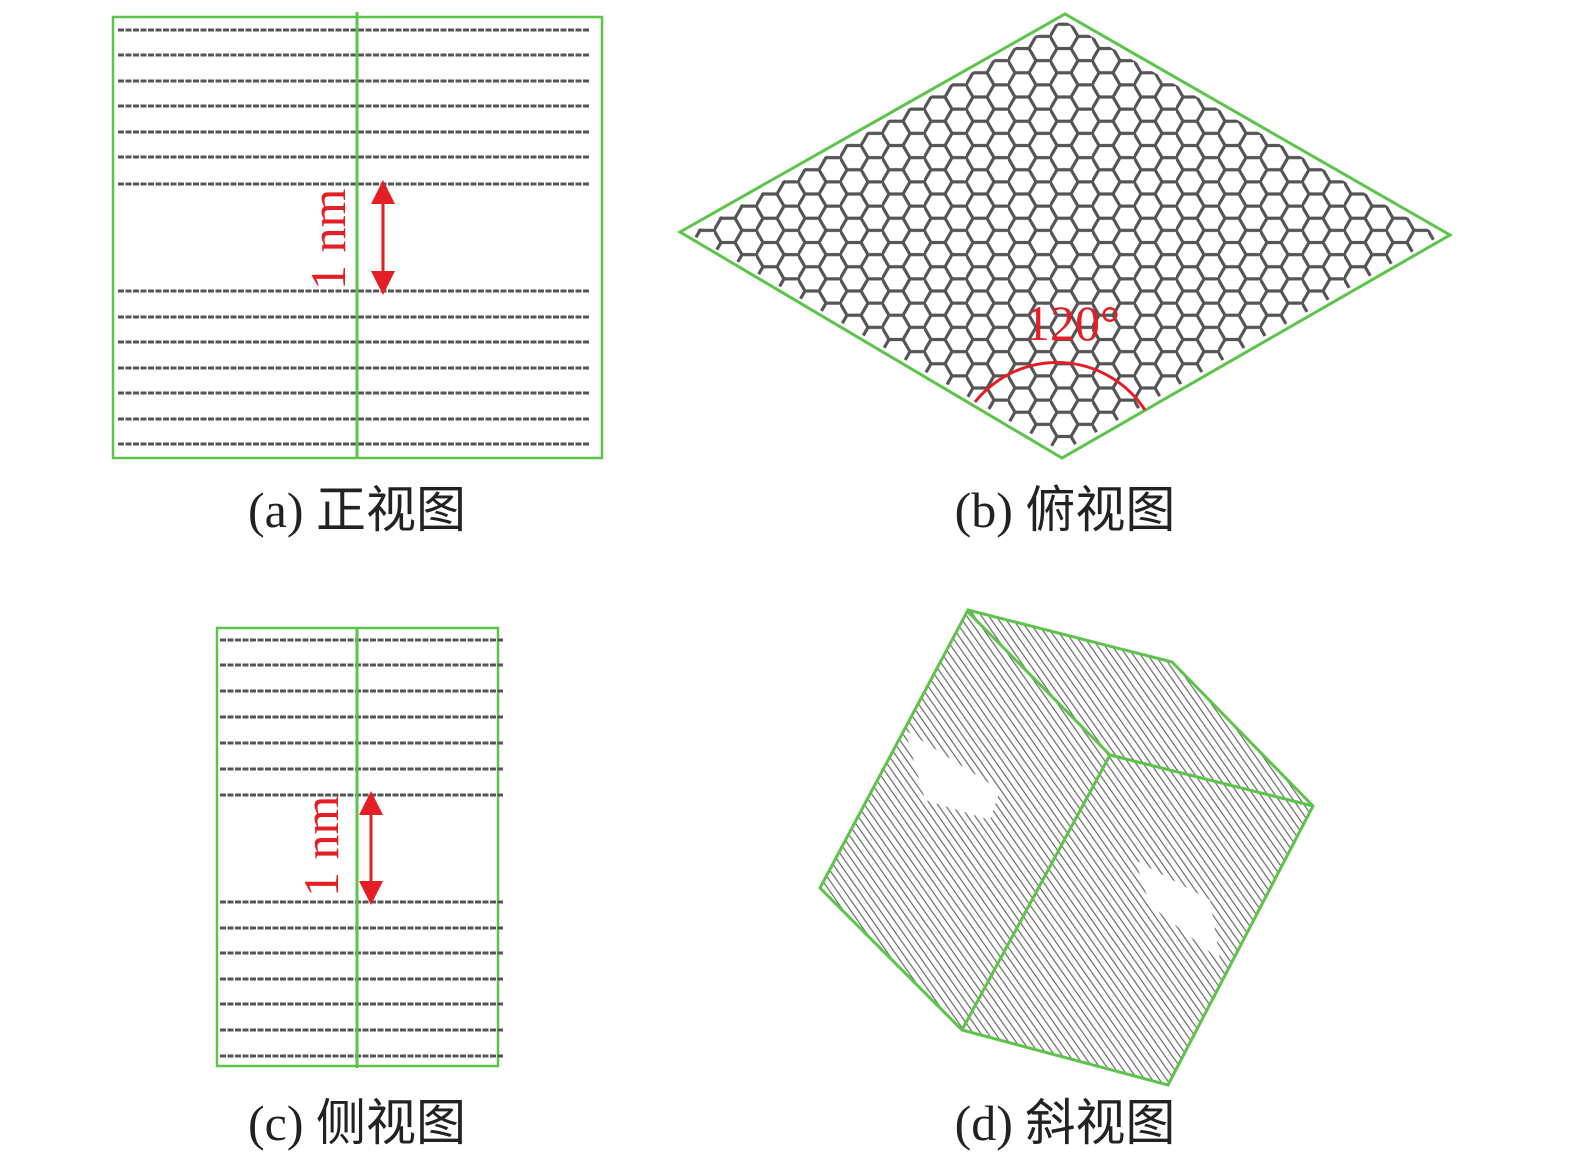  I want to click on angle-label: 120°, so click(1072, 323).